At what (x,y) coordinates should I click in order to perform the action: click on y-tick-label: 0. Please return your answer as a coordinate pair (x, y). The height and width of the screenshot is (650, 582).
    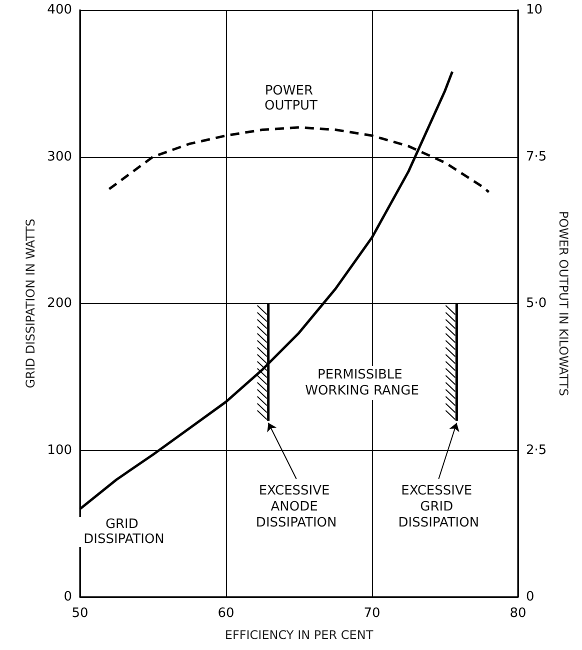
    Looking at the image, I should click on (68, 597).